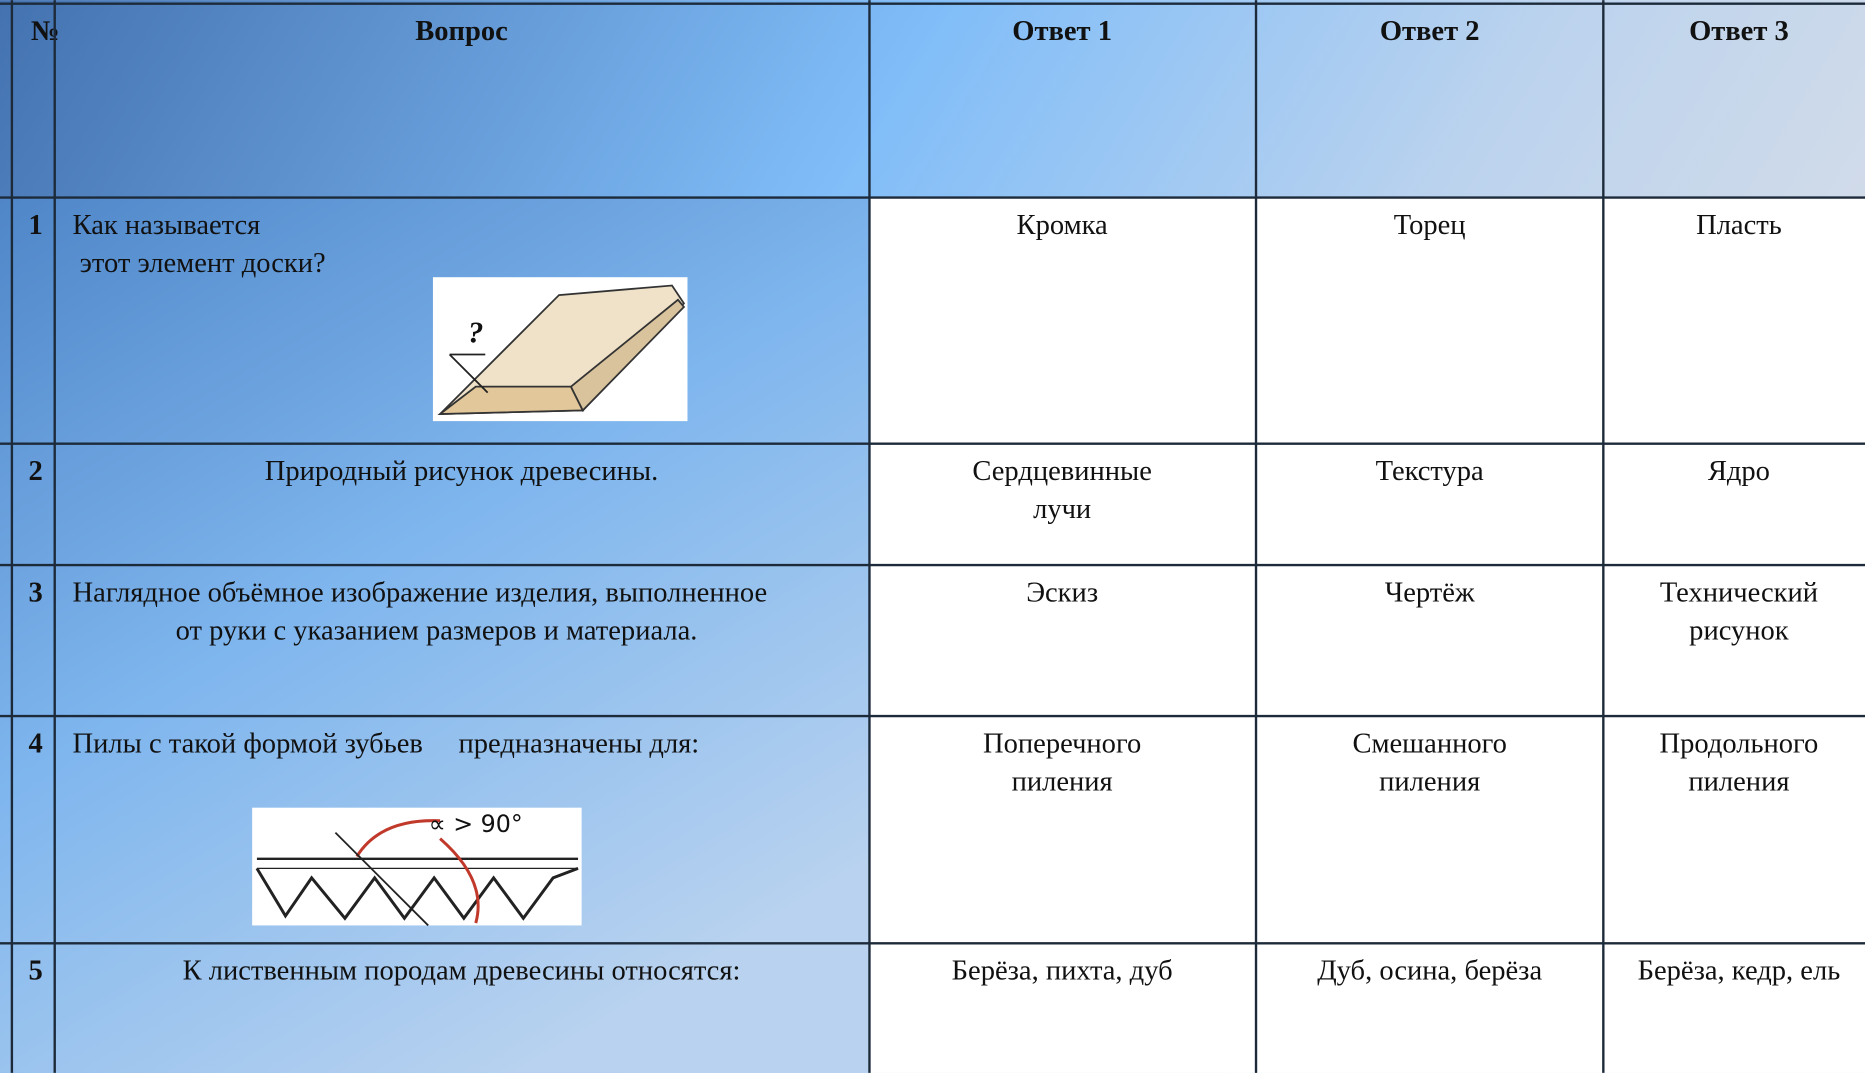 This screenshot has height=1073, width=1865. Describe the element at coordinates (1062, 971) in the screenshot. I see `answer-text: Берёза, пихта, дуб` at that location.